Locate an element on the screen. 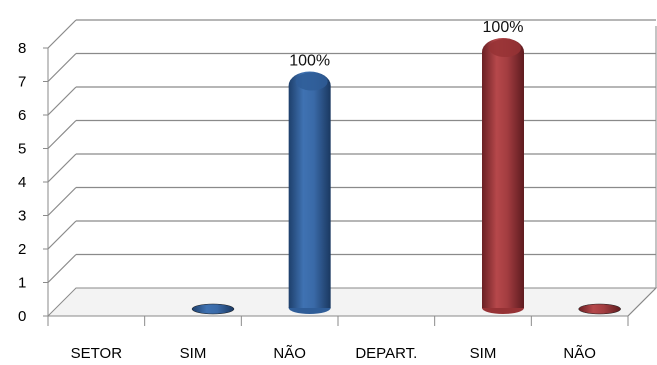 The image size is (657, 365). x-category-label: SETOR is located at coordinates (97, 353).